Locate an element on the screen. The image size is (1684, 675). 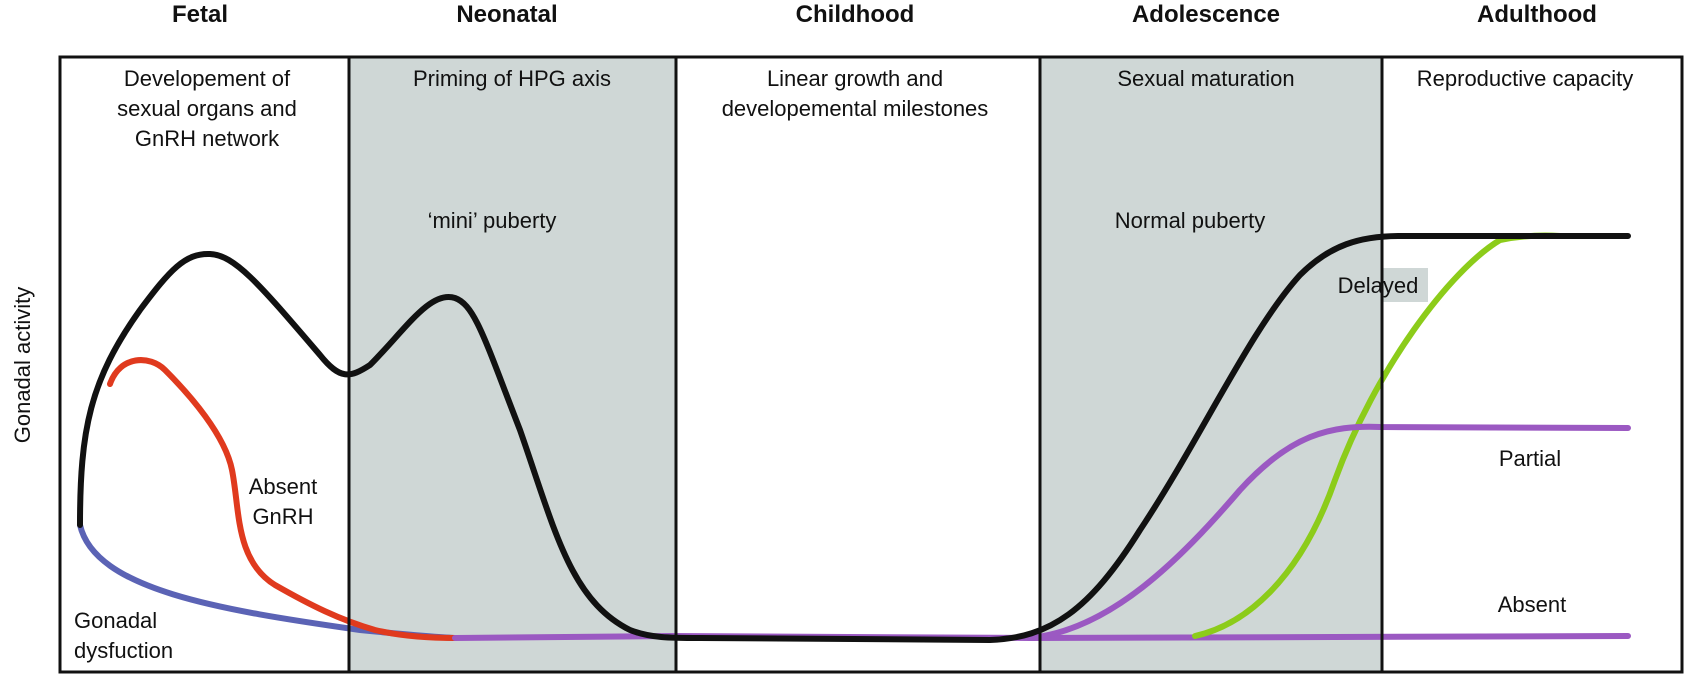
gonadal-dysfunction-label-line-1: Gonadal is located at coordinates (115, 620).